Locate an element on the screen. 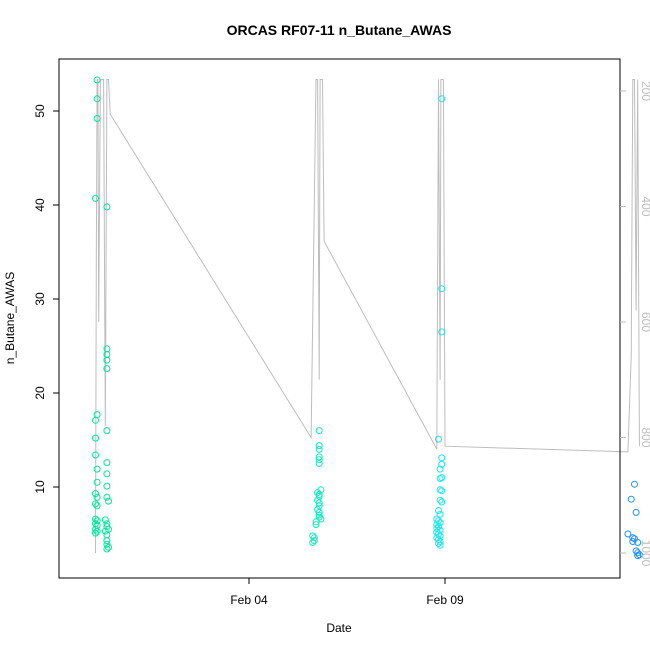  x-axis-label: Date is located at coordinates (339, 628).